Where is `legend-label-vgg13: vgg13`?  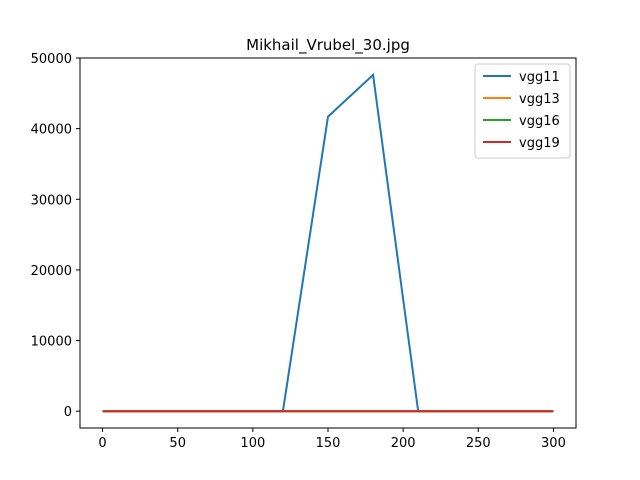 legend-label-vgg13: vgg13 is located at coordinates (539, 99).